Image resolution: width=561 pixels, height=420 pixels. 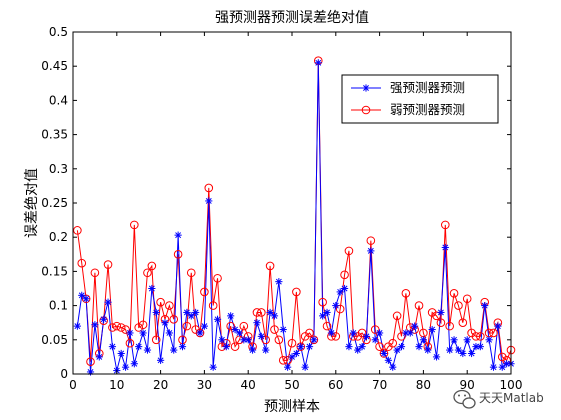 What do you see at coordinates (54, 135) in the screenshot?
I see `y-tick-label: 0.35` at bounding box center [54, 135].